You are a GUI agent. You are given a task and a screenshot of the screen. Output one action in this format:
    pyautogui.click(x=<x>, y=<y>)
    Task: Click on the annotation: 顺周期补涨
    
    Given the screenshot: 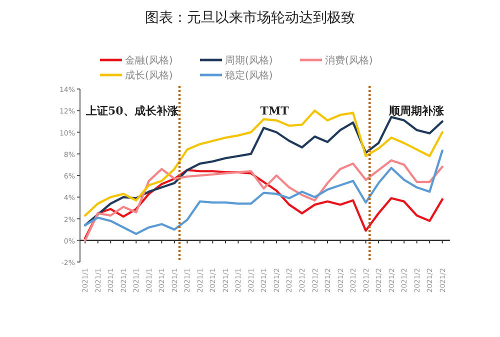 What is the action you would take?
    pyautogui.click(x=416, y=111)
    